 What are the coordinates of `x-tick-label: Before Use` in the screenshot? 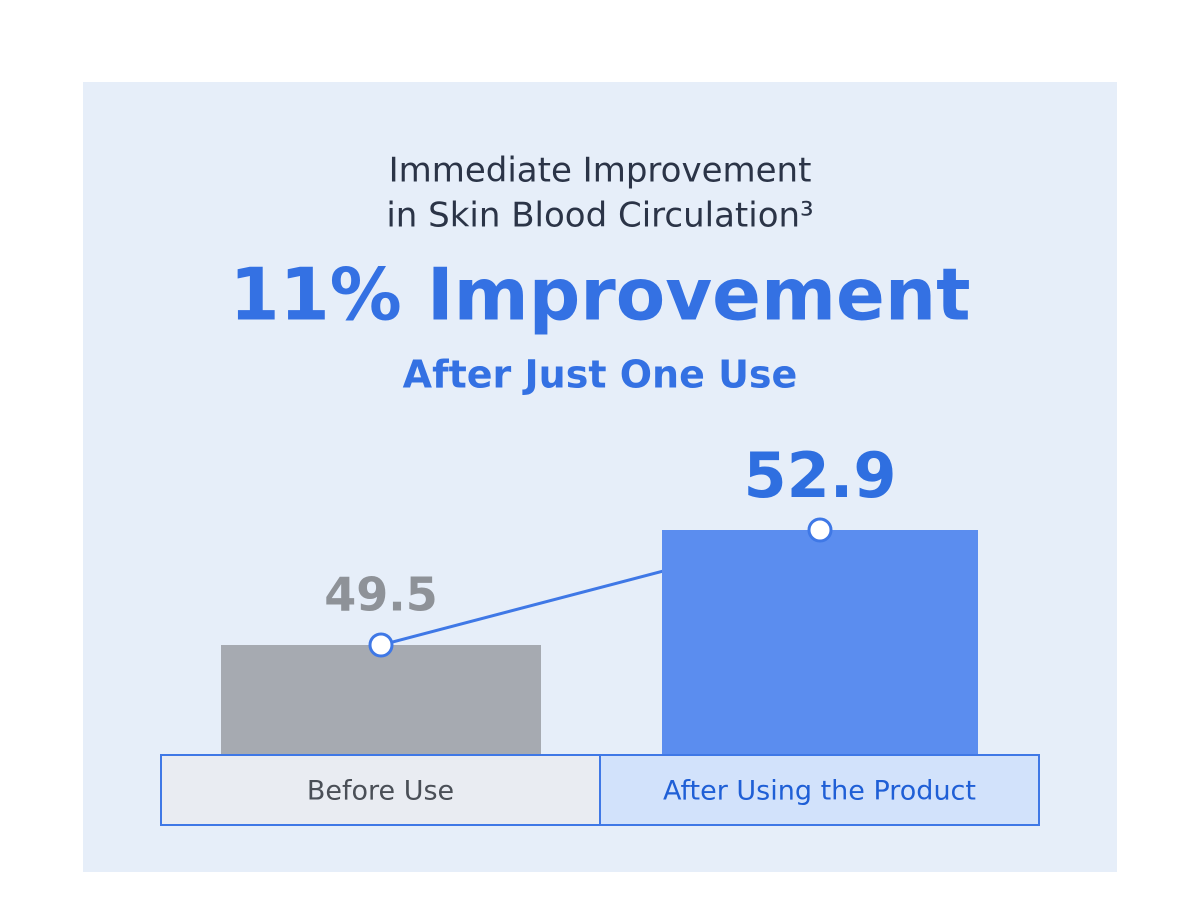 It's located at (380, 791).